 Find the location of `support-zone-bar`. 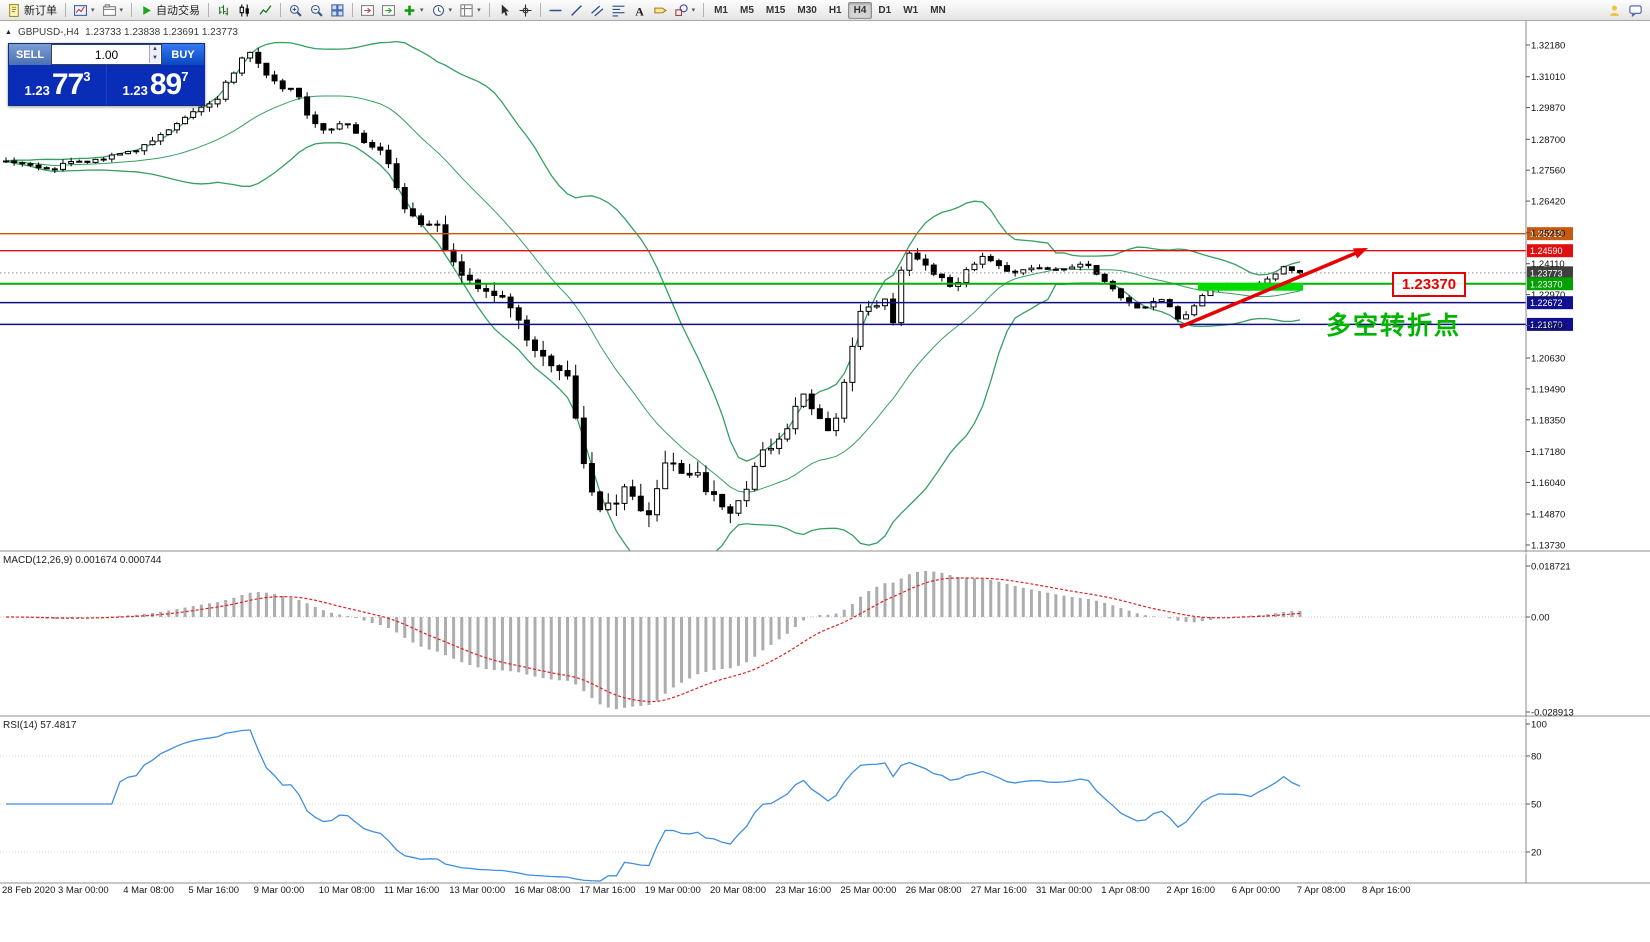

support-zone-bar is located at coordinates (1250, 286).